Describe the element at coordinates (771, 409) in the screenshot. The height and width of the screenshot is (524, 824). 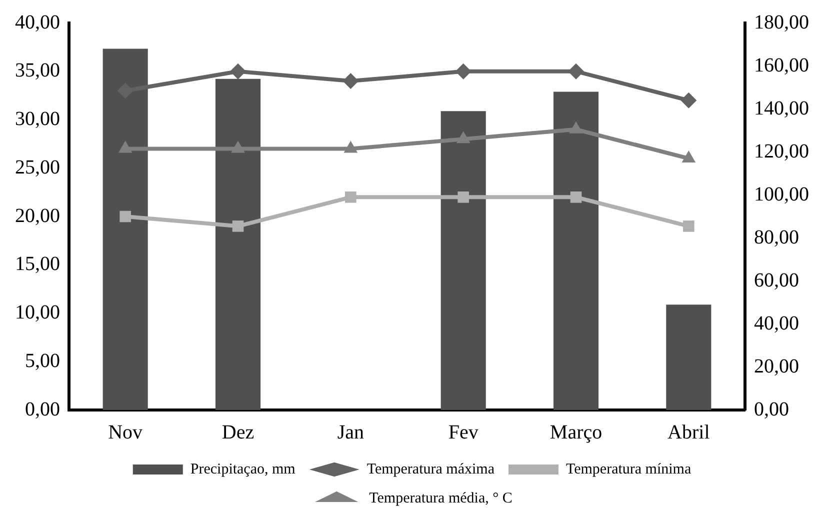
I see `y2-tick-label: 0,00` at that location.